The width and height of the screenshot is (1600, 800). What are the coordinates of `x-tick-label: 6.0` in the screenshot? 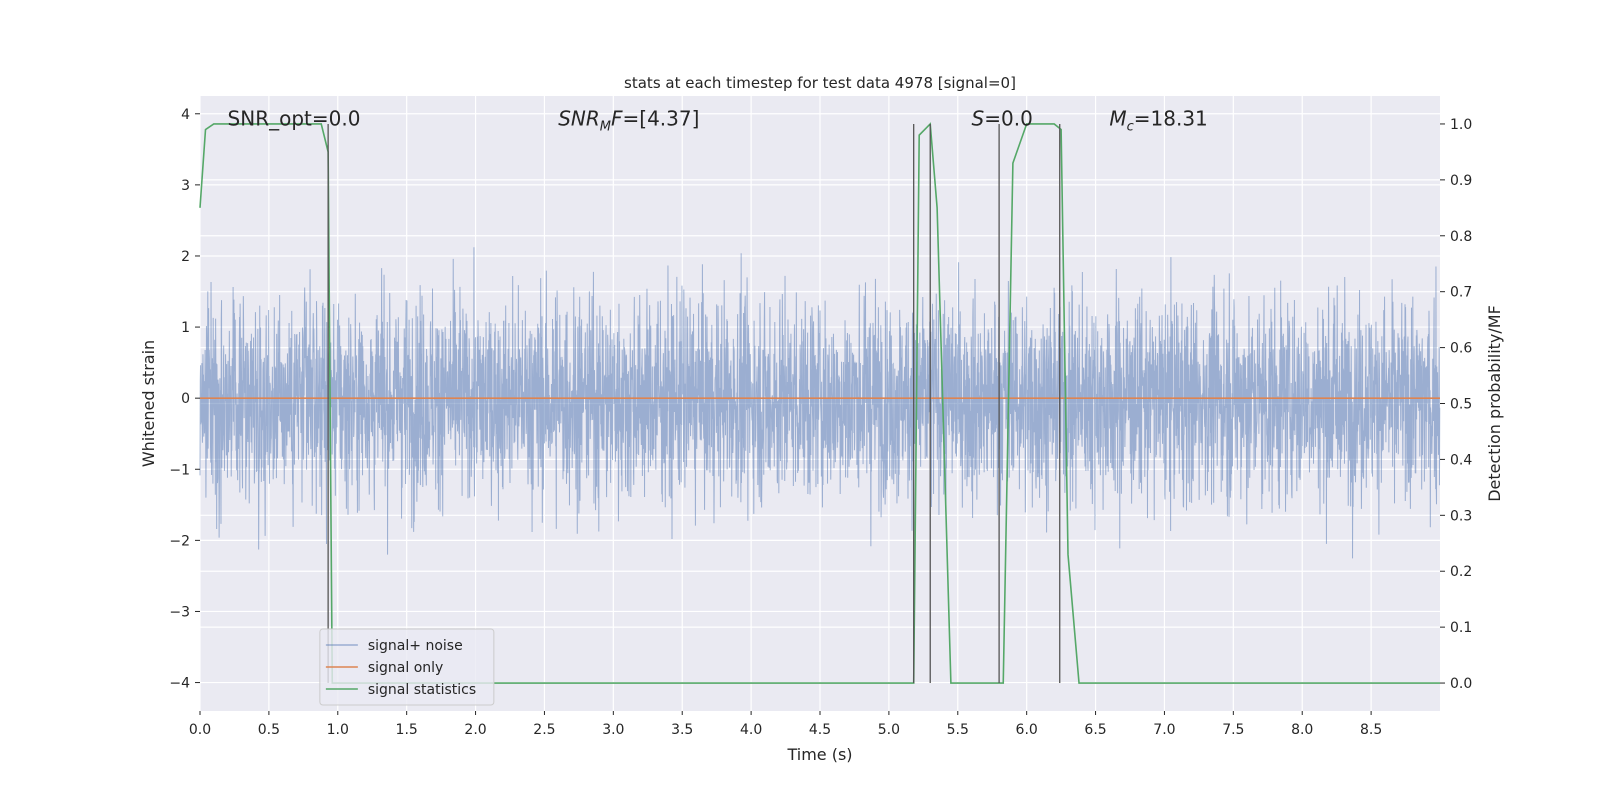 It's located at (1027, 730).